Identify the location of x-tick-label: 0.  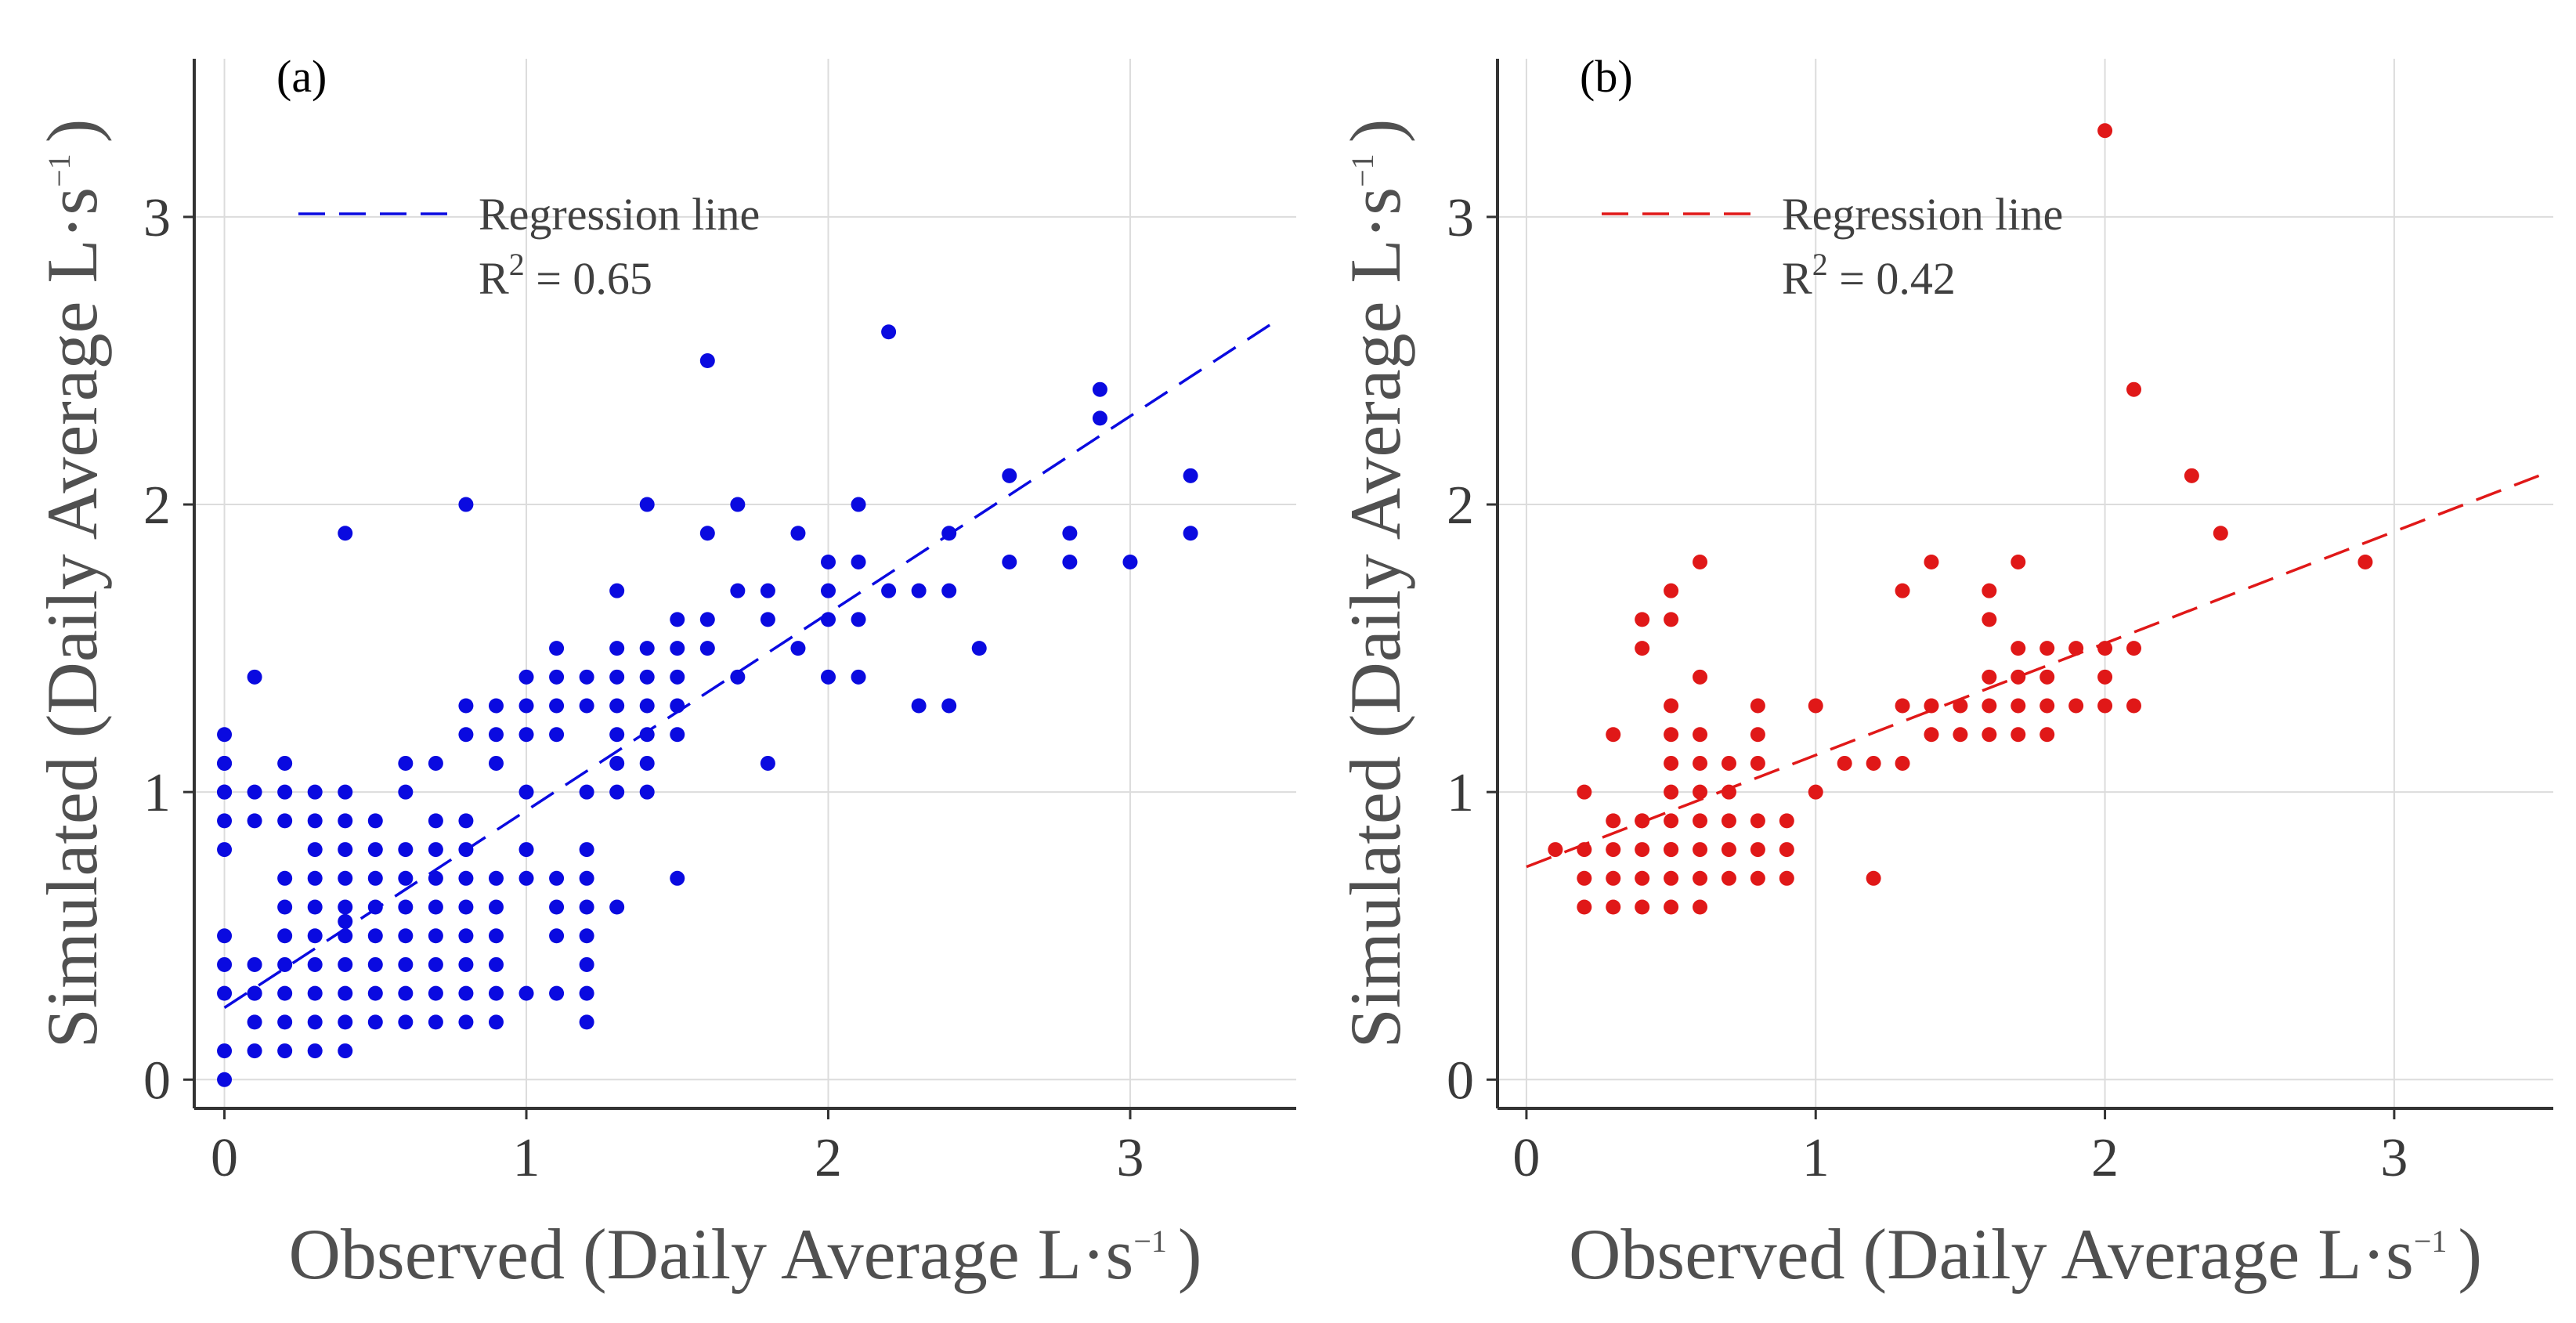
(1526, 1158).